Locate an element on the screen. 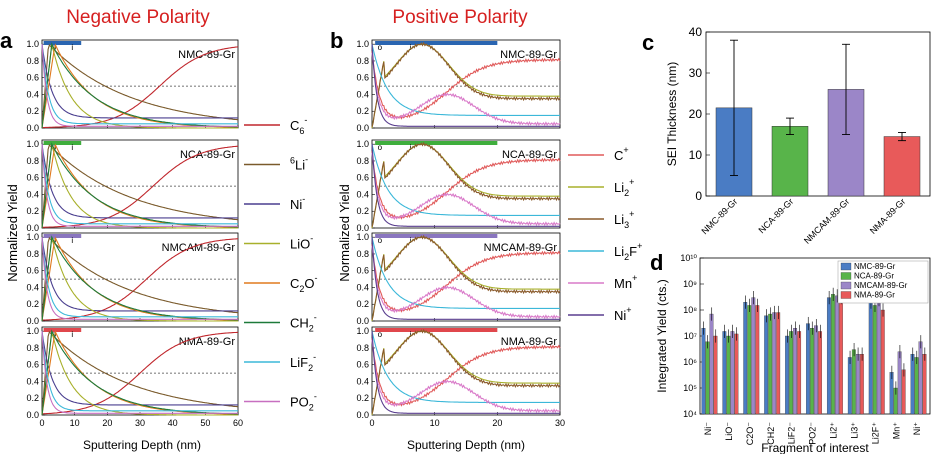 This screenshot has width=940, height=454. series-line-li2 is located at coordinates (465, 86).